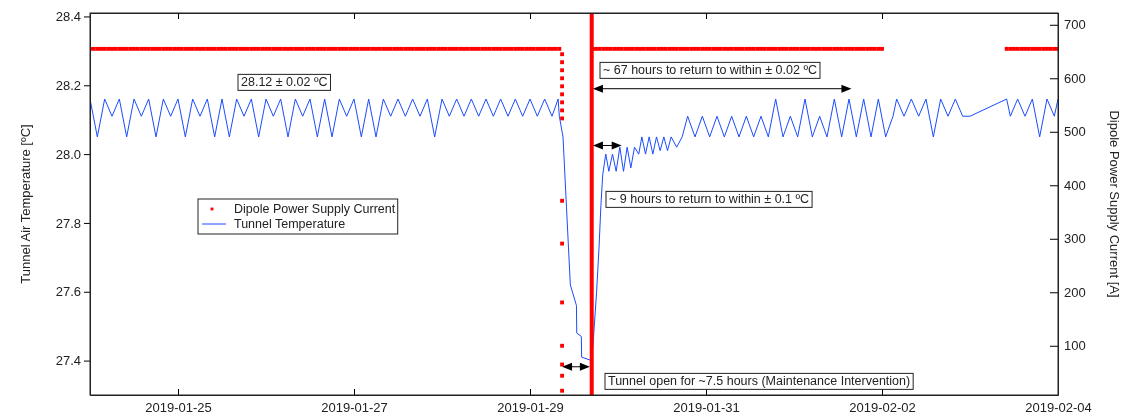 This screenshot has width=1130, height=418. What do you see at coordinates (1075, 132) in the screenshot?
I see `y2-tick-label: 500` at bounding box center [1075, 132].